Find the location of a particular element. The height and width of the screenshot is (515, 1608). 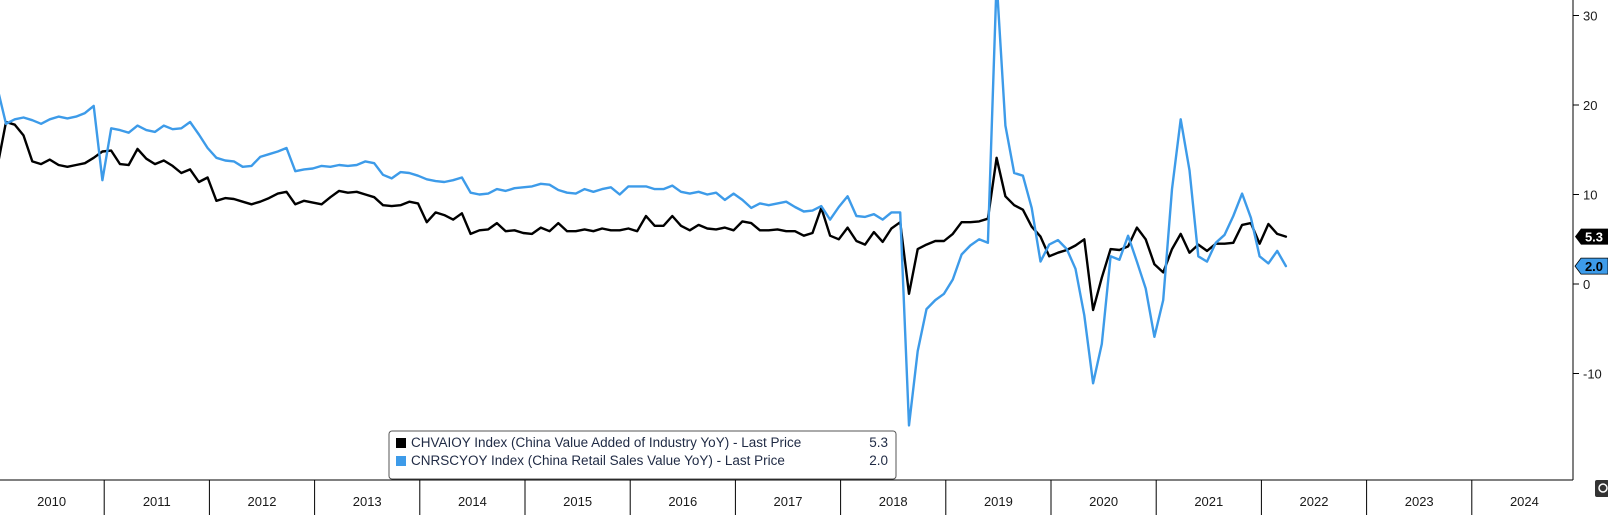

x-tick-label: 2013 is located at coordinates (367, 501).